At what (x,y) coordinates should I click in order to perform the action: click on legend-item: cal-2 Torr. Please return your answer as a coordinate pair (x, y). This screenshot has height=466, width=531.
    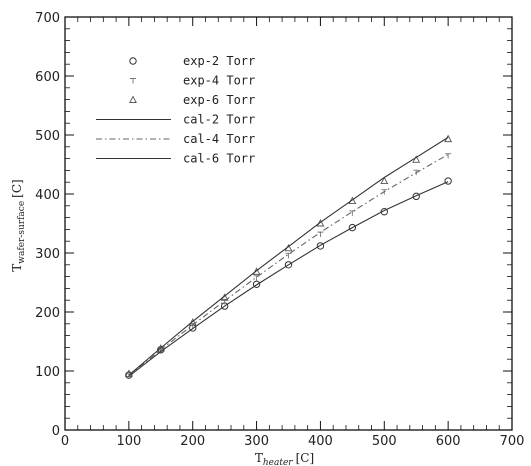
    Looking at the image, I should click on (175, 120).